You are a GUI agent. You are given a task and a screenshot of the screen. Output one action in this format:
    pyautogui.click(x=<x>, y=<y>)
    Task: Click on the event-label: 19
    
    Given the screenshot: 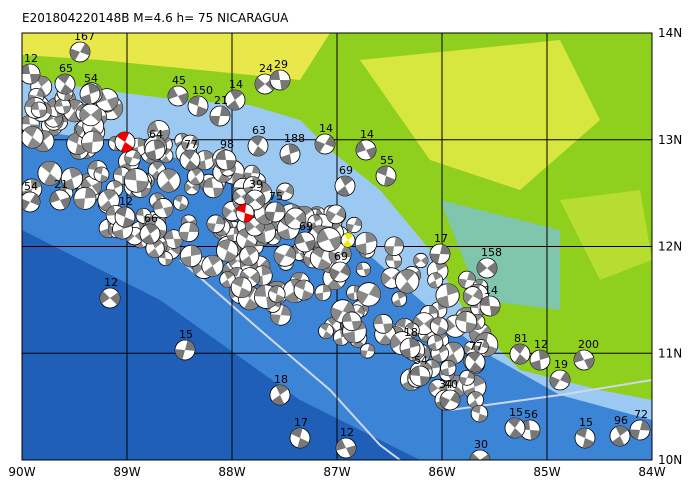 What is the action you would take?
    pyautogui.click(x=561, y=364)
    